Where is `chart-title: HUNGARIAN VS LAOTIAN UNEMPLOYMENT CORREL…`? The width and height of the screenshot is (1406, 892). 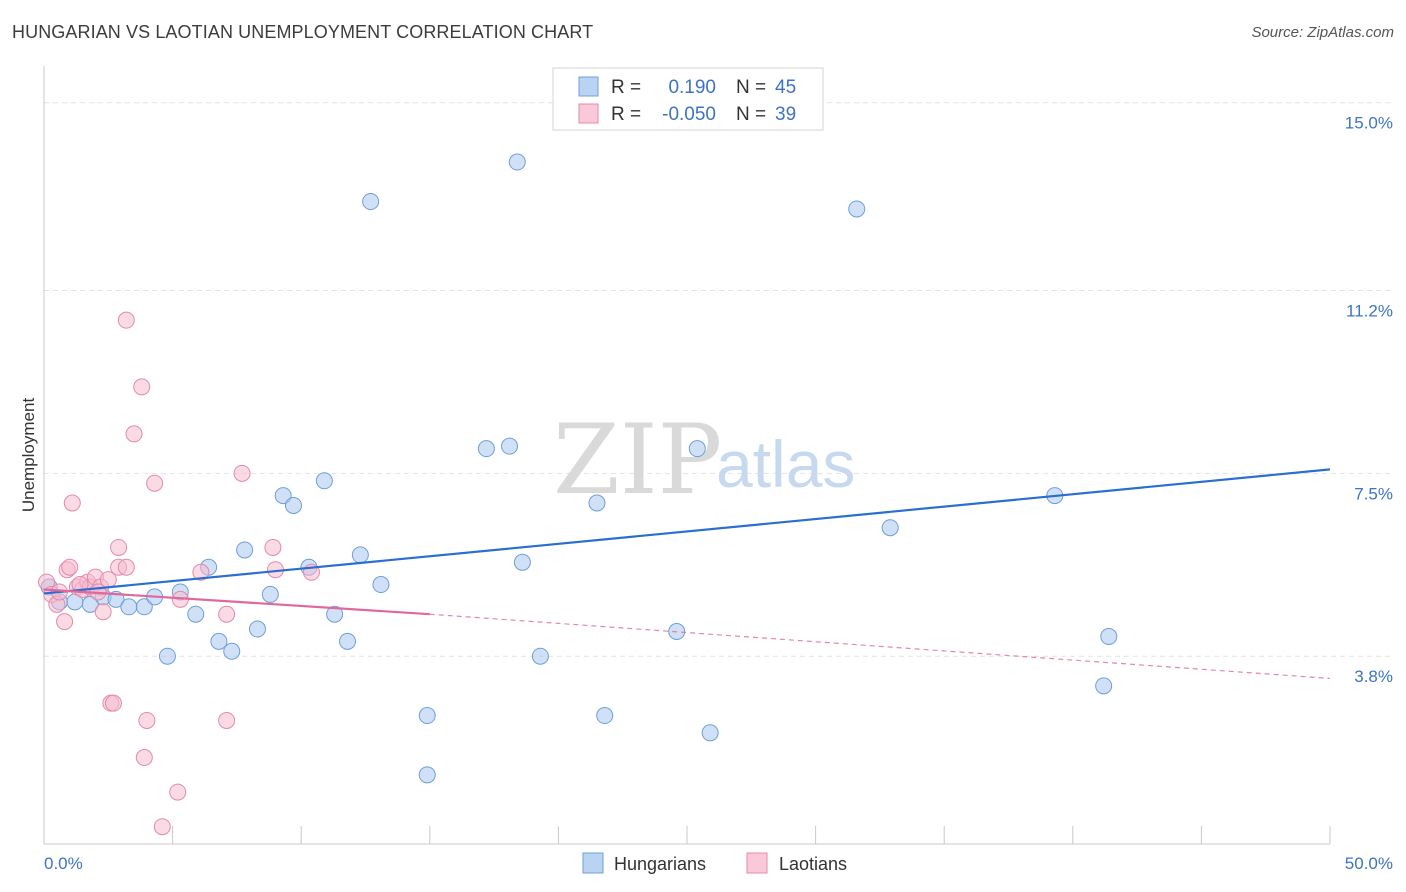 chart-title: HUNGARIAN VS LAOTIAN UNEMPLOYMENT CORREL… is located at coordinates (303, 32).